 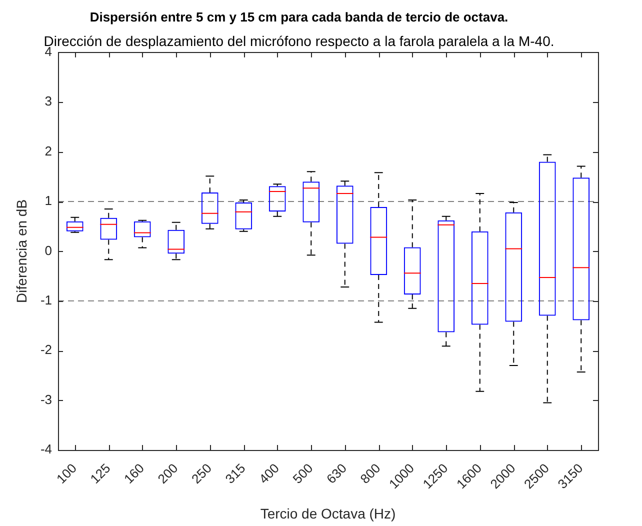 I want to click on x-tick-label: 630, so click(x=337, y=473).